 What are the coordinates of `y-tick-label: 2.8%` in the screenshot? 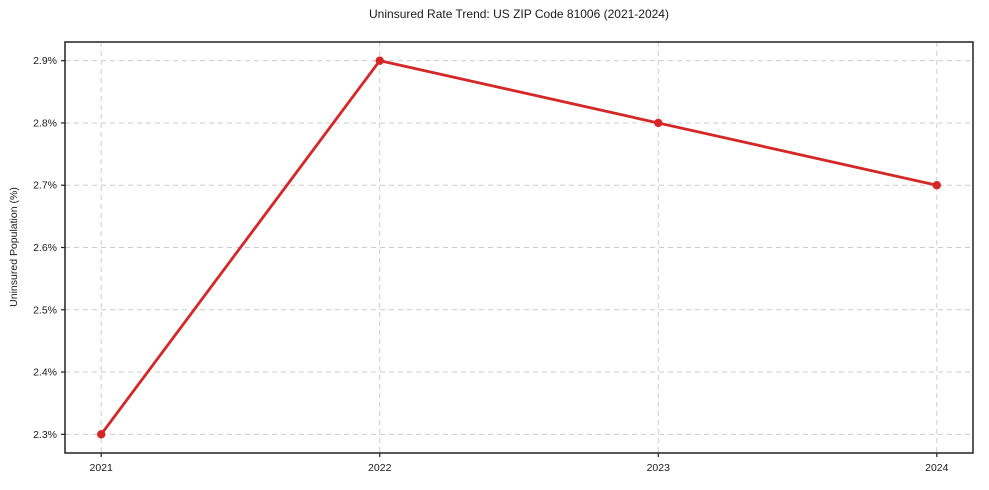 It's located at (45, 123).